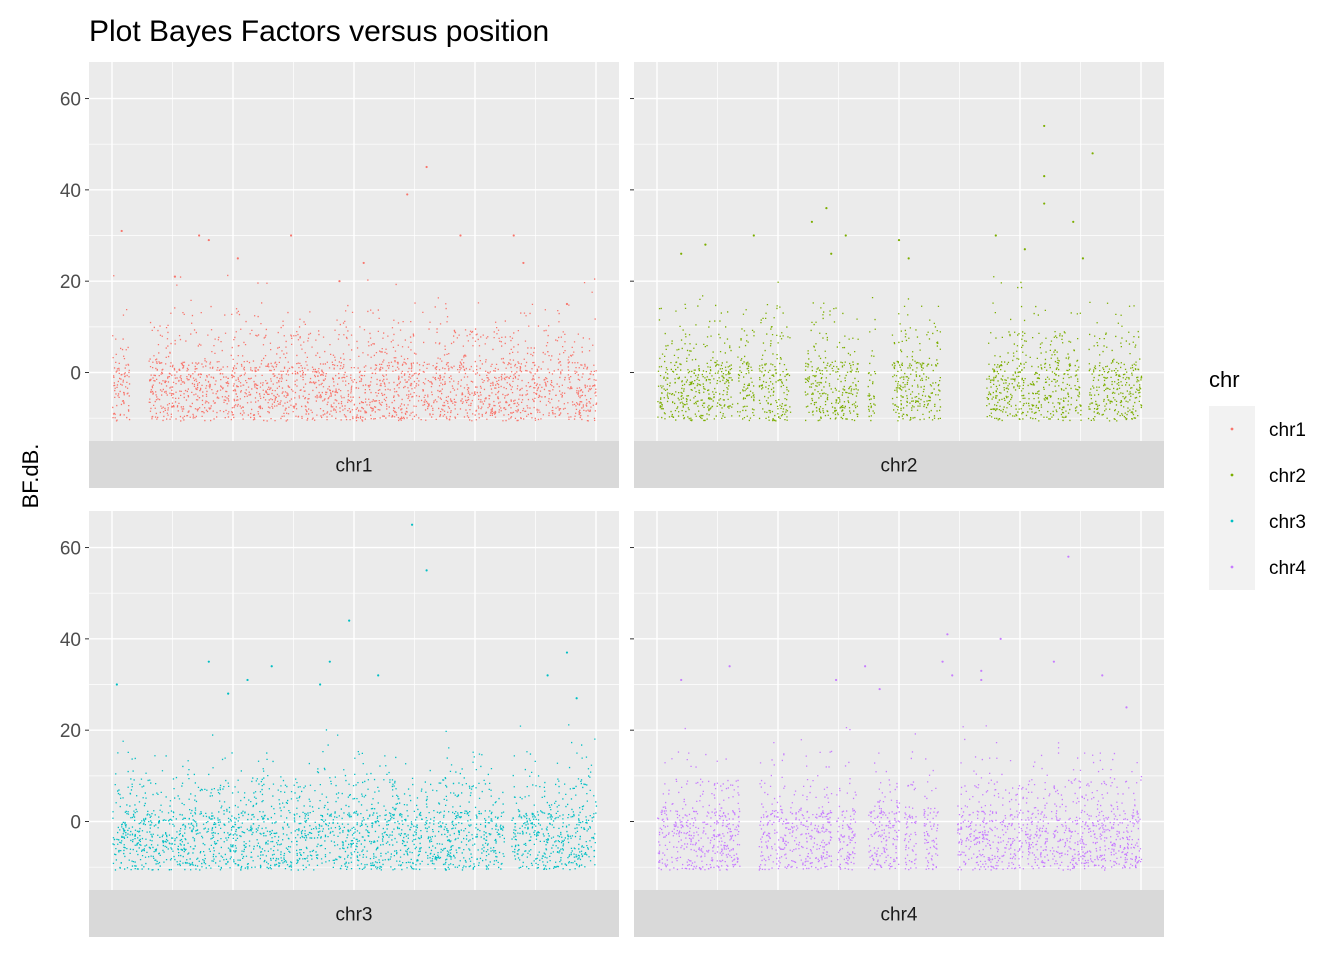 Image resolution: width=1344 pixels, height=960 pixels. What do you see at coordinates (1287, 476) in the screenshot?
I see `legend-label: chr2` at bounding box center [1287, 476].